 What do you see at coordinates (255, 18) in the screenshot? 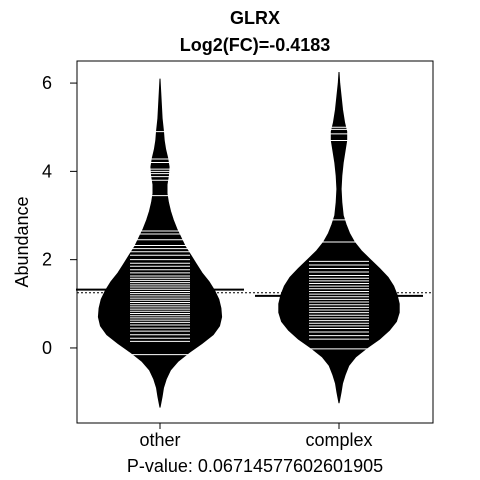
I see `chart-title: GLRX` at bounding box center [255, 18].